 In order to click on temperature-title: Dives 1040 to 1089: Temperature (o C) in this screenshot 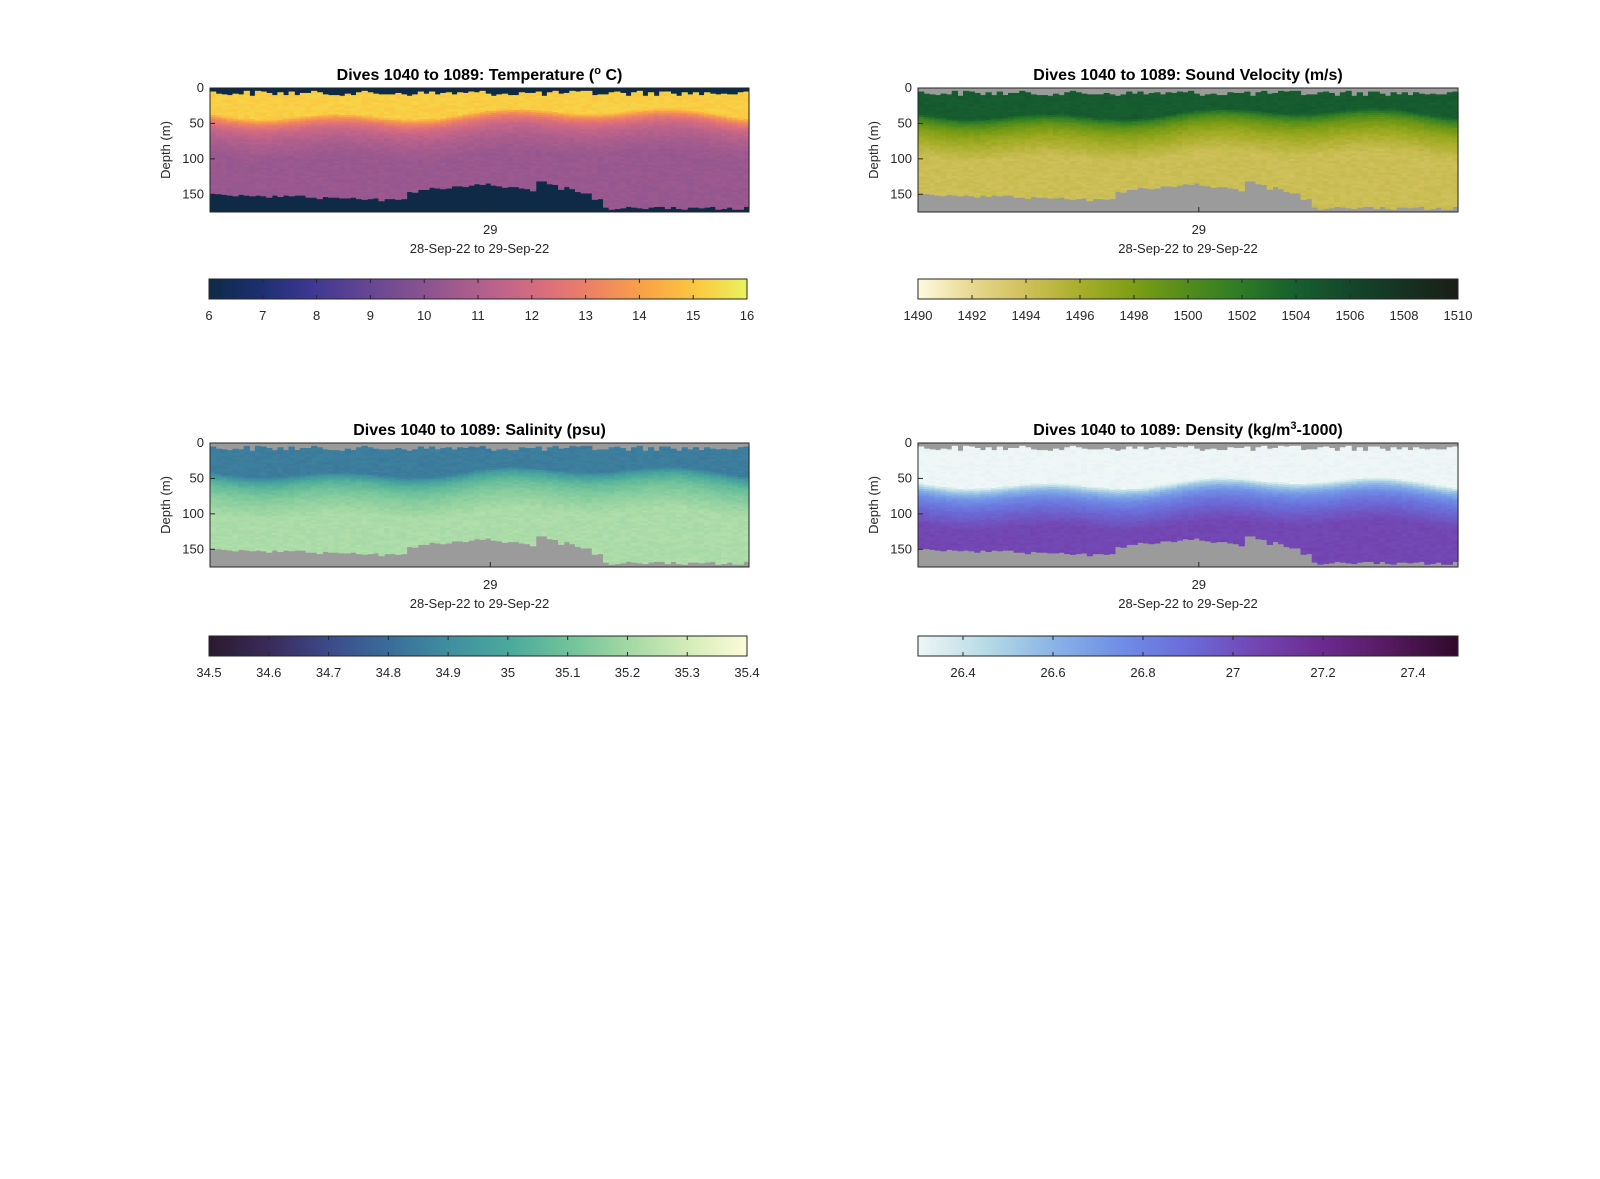, I will do `click(480, 74)`.